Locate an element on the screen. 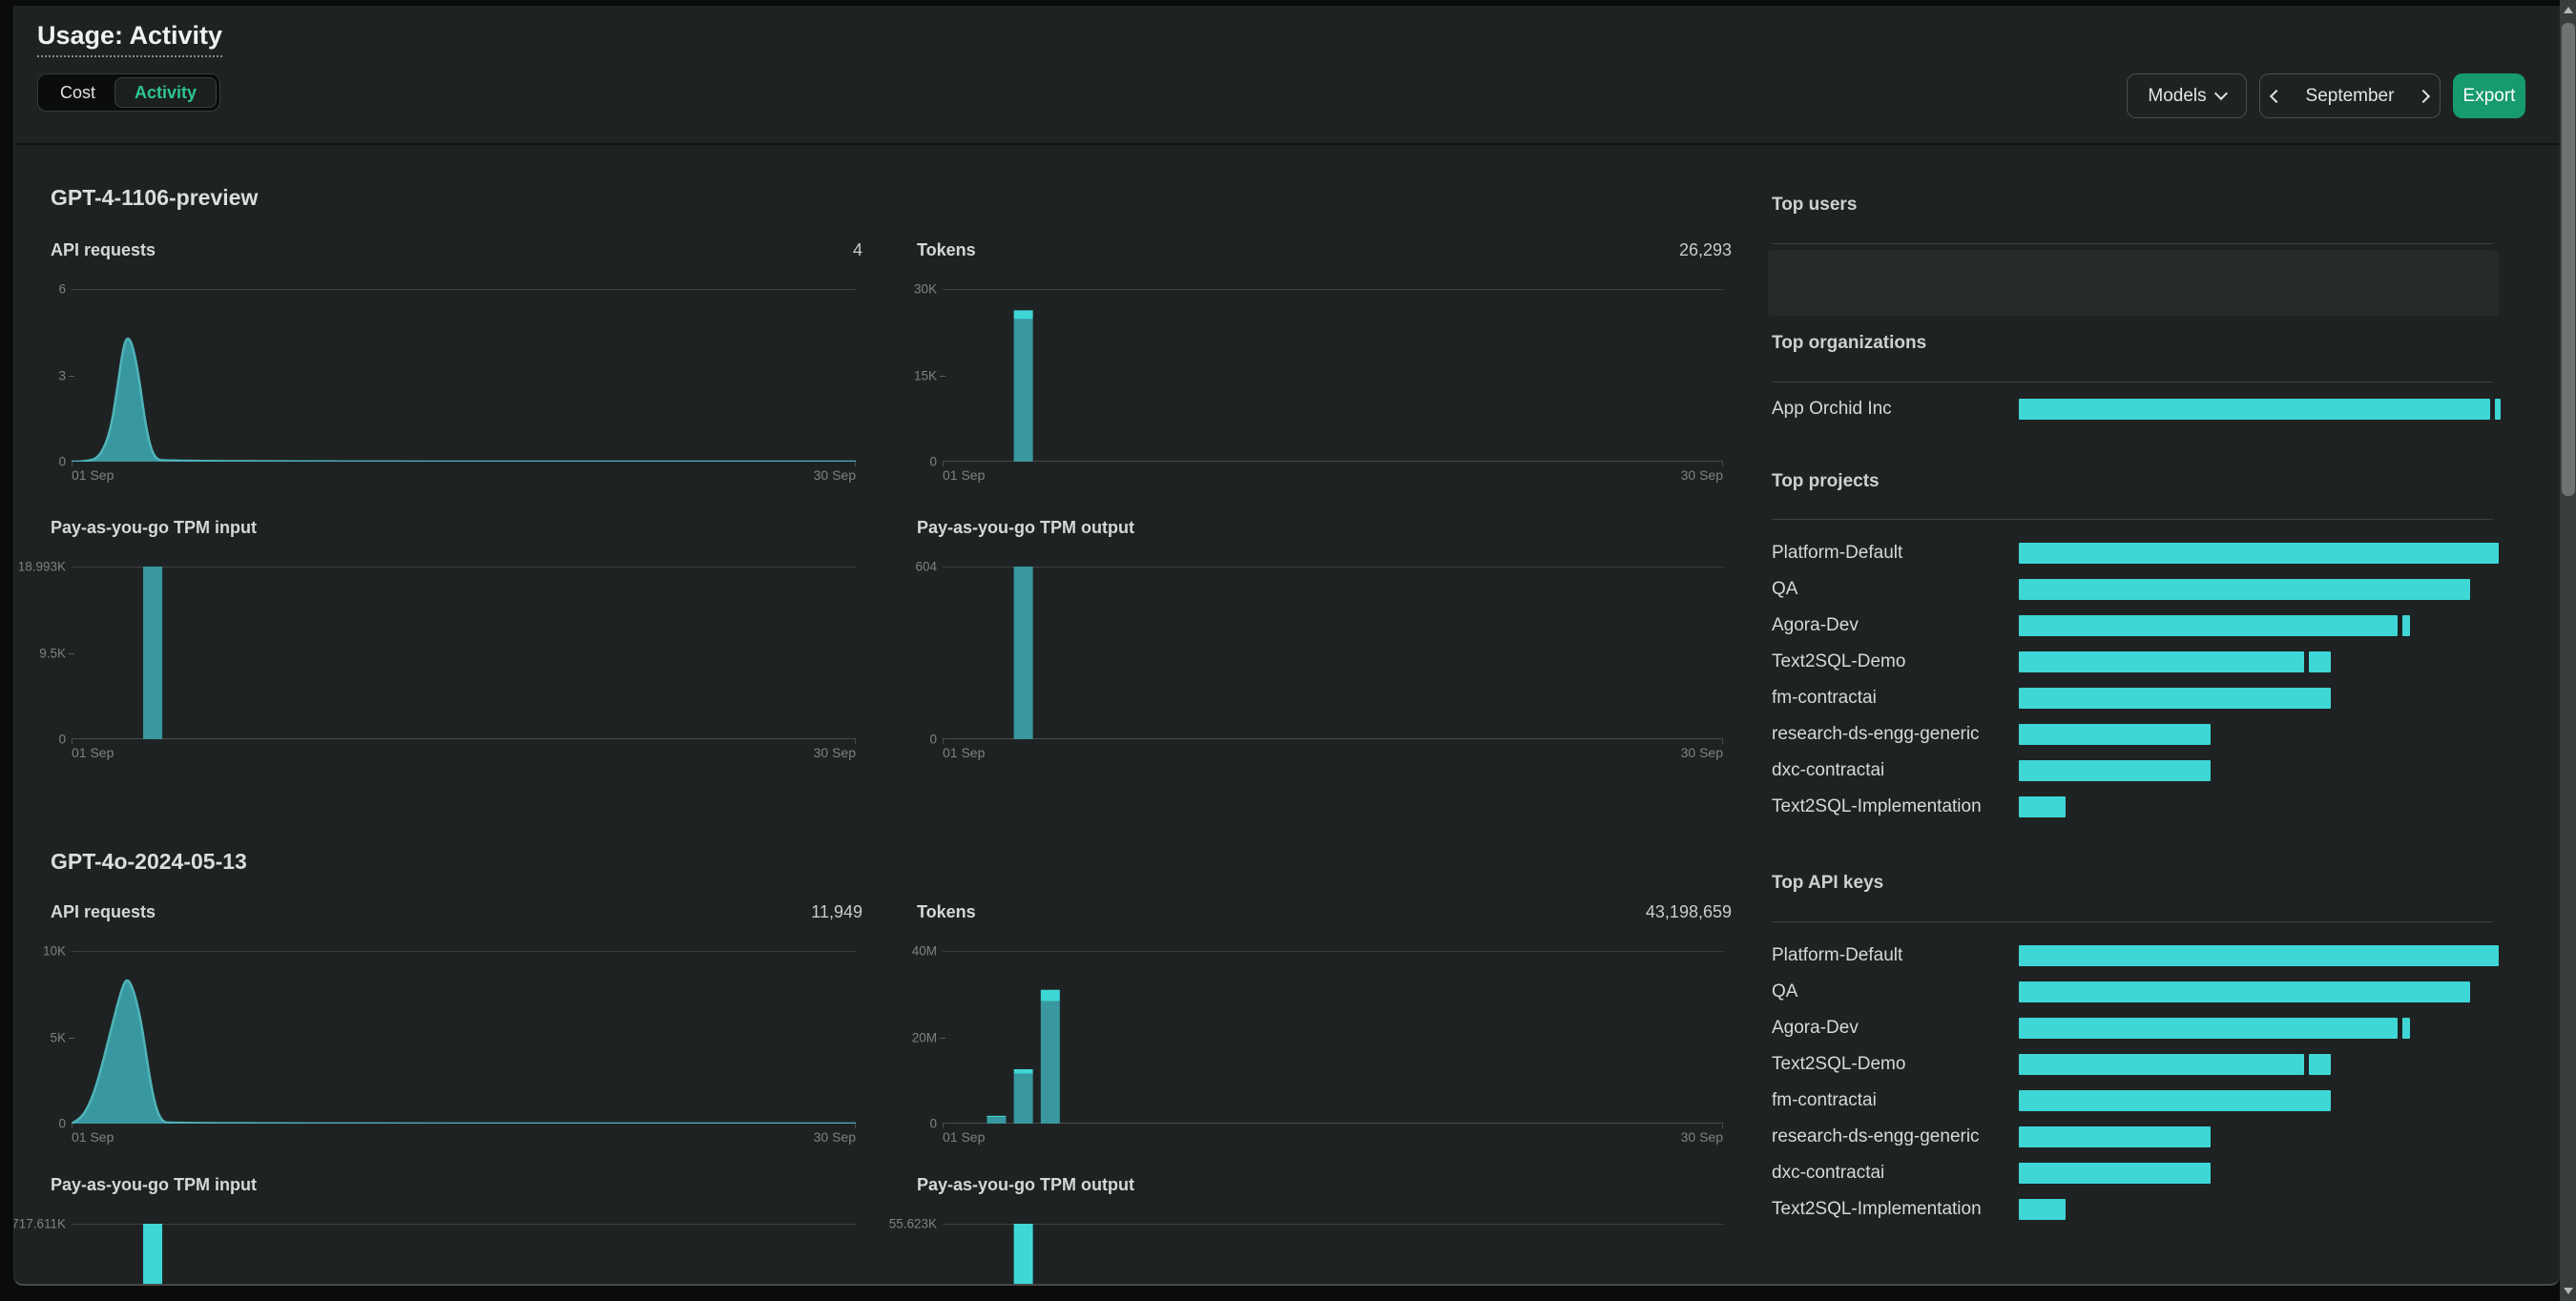  chart-total: 11,949 is located at coordinates (836, 911).